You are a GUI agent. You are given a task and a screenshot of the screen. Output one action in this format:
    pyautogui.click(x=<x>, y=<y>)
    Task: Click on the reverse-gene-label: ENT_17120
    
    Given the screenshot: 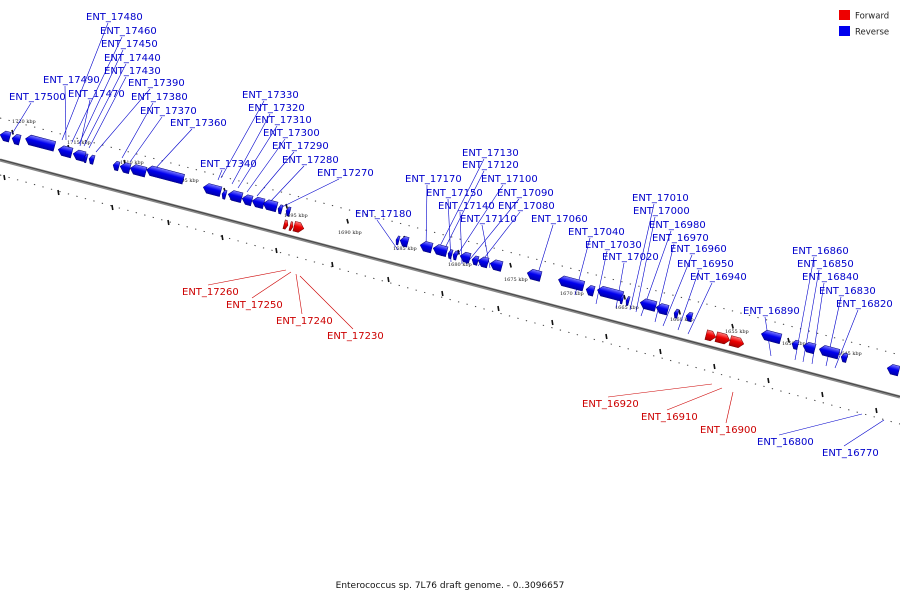 What is the action you would take?
    pyautogui.click(x=490, y=165)
    